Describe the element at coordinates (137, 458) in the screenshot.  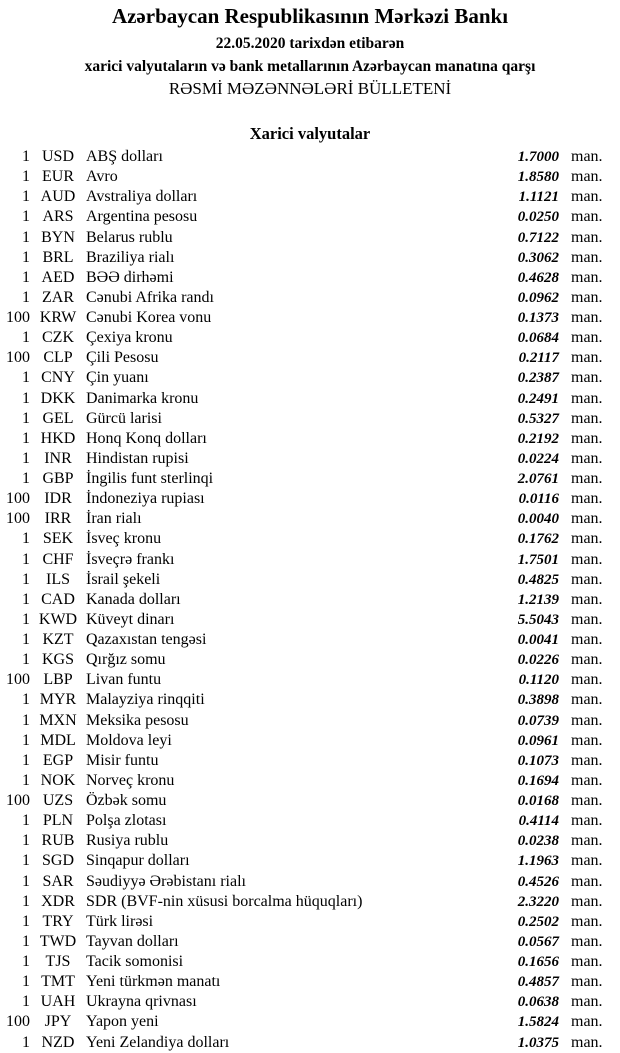
I see `currency-name: Hindistan rupisi` at that location.